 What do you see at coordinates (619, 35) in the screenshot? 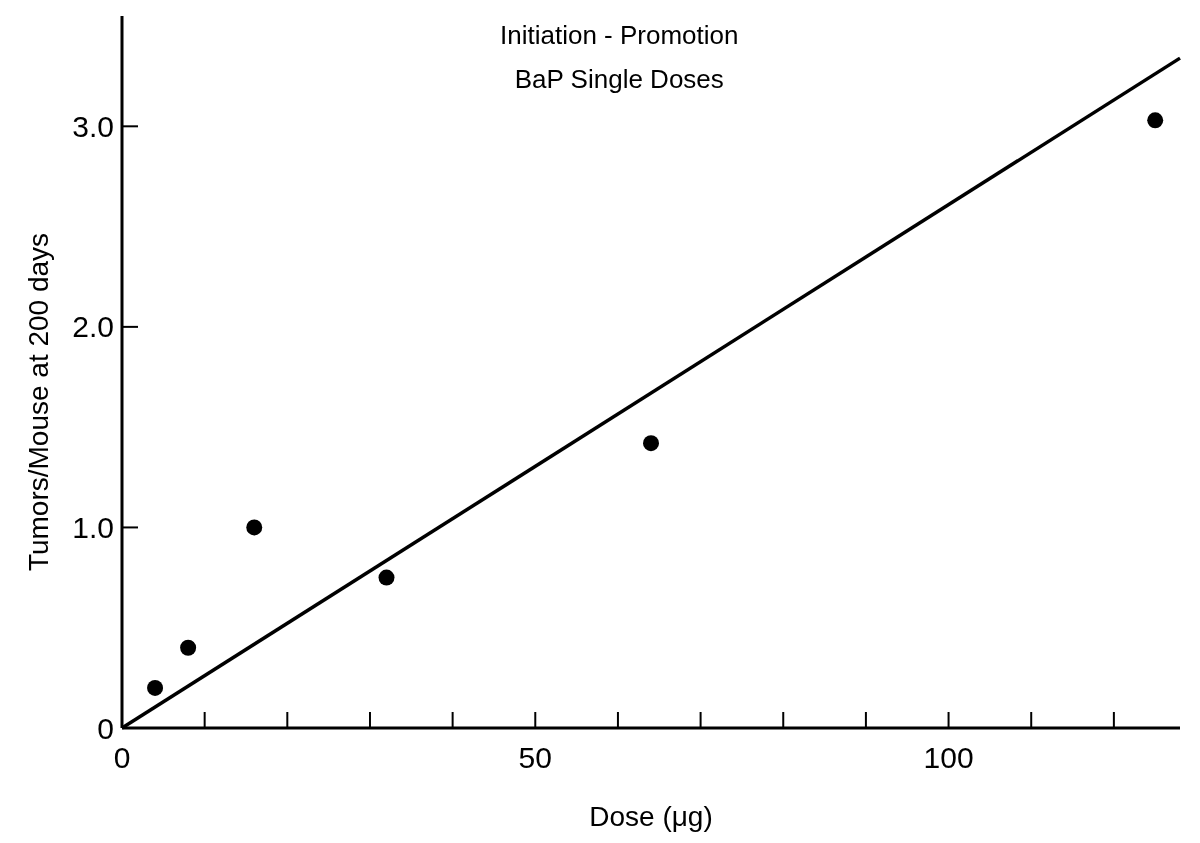
I see `chart-title: Initiation - Promotion` at bounding box center [619, 35].